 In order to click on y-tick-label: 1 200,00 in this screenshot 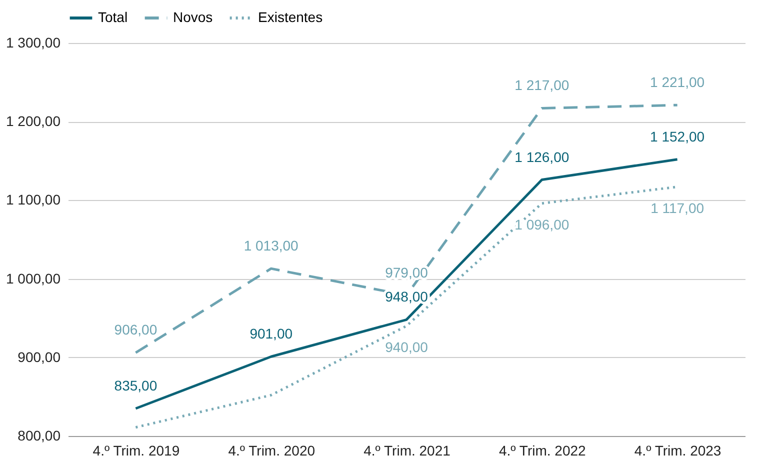, I will do `click(33, 121)`.